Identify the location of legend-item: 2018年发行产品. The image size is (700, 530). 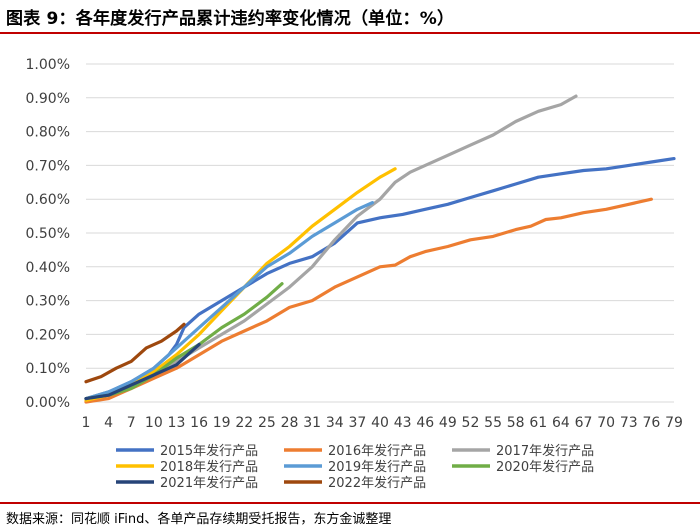
(187, 467).